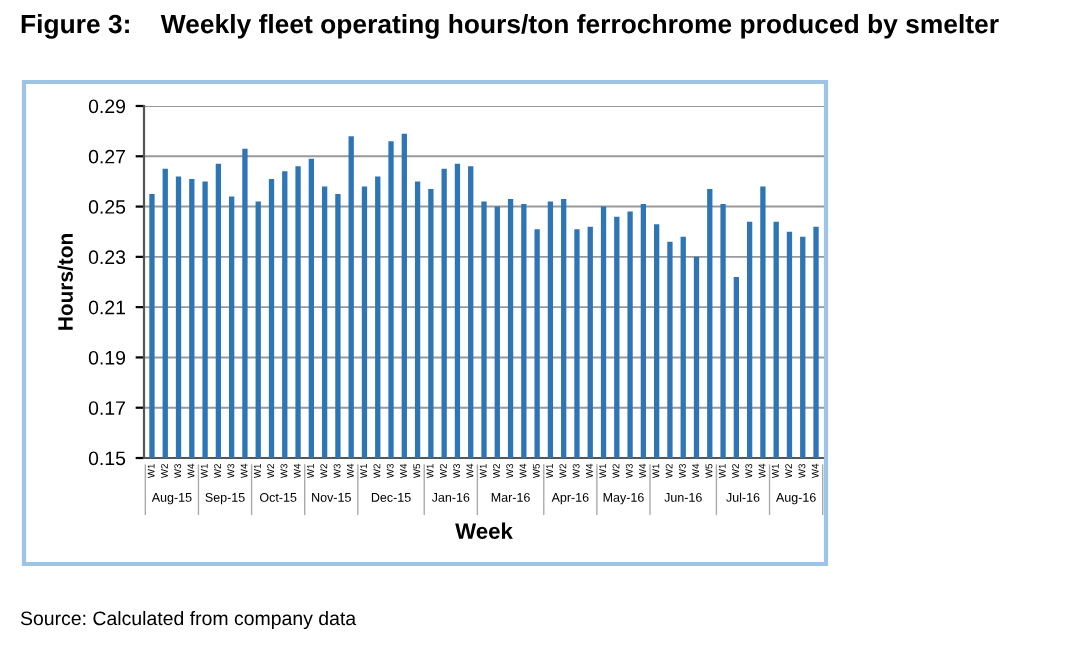 The width and height of the screenshot is (1074, 648). Describe the element at coordinates (107, 458) in the screenshot. I see `y-tick-label: 0.15` at that location.